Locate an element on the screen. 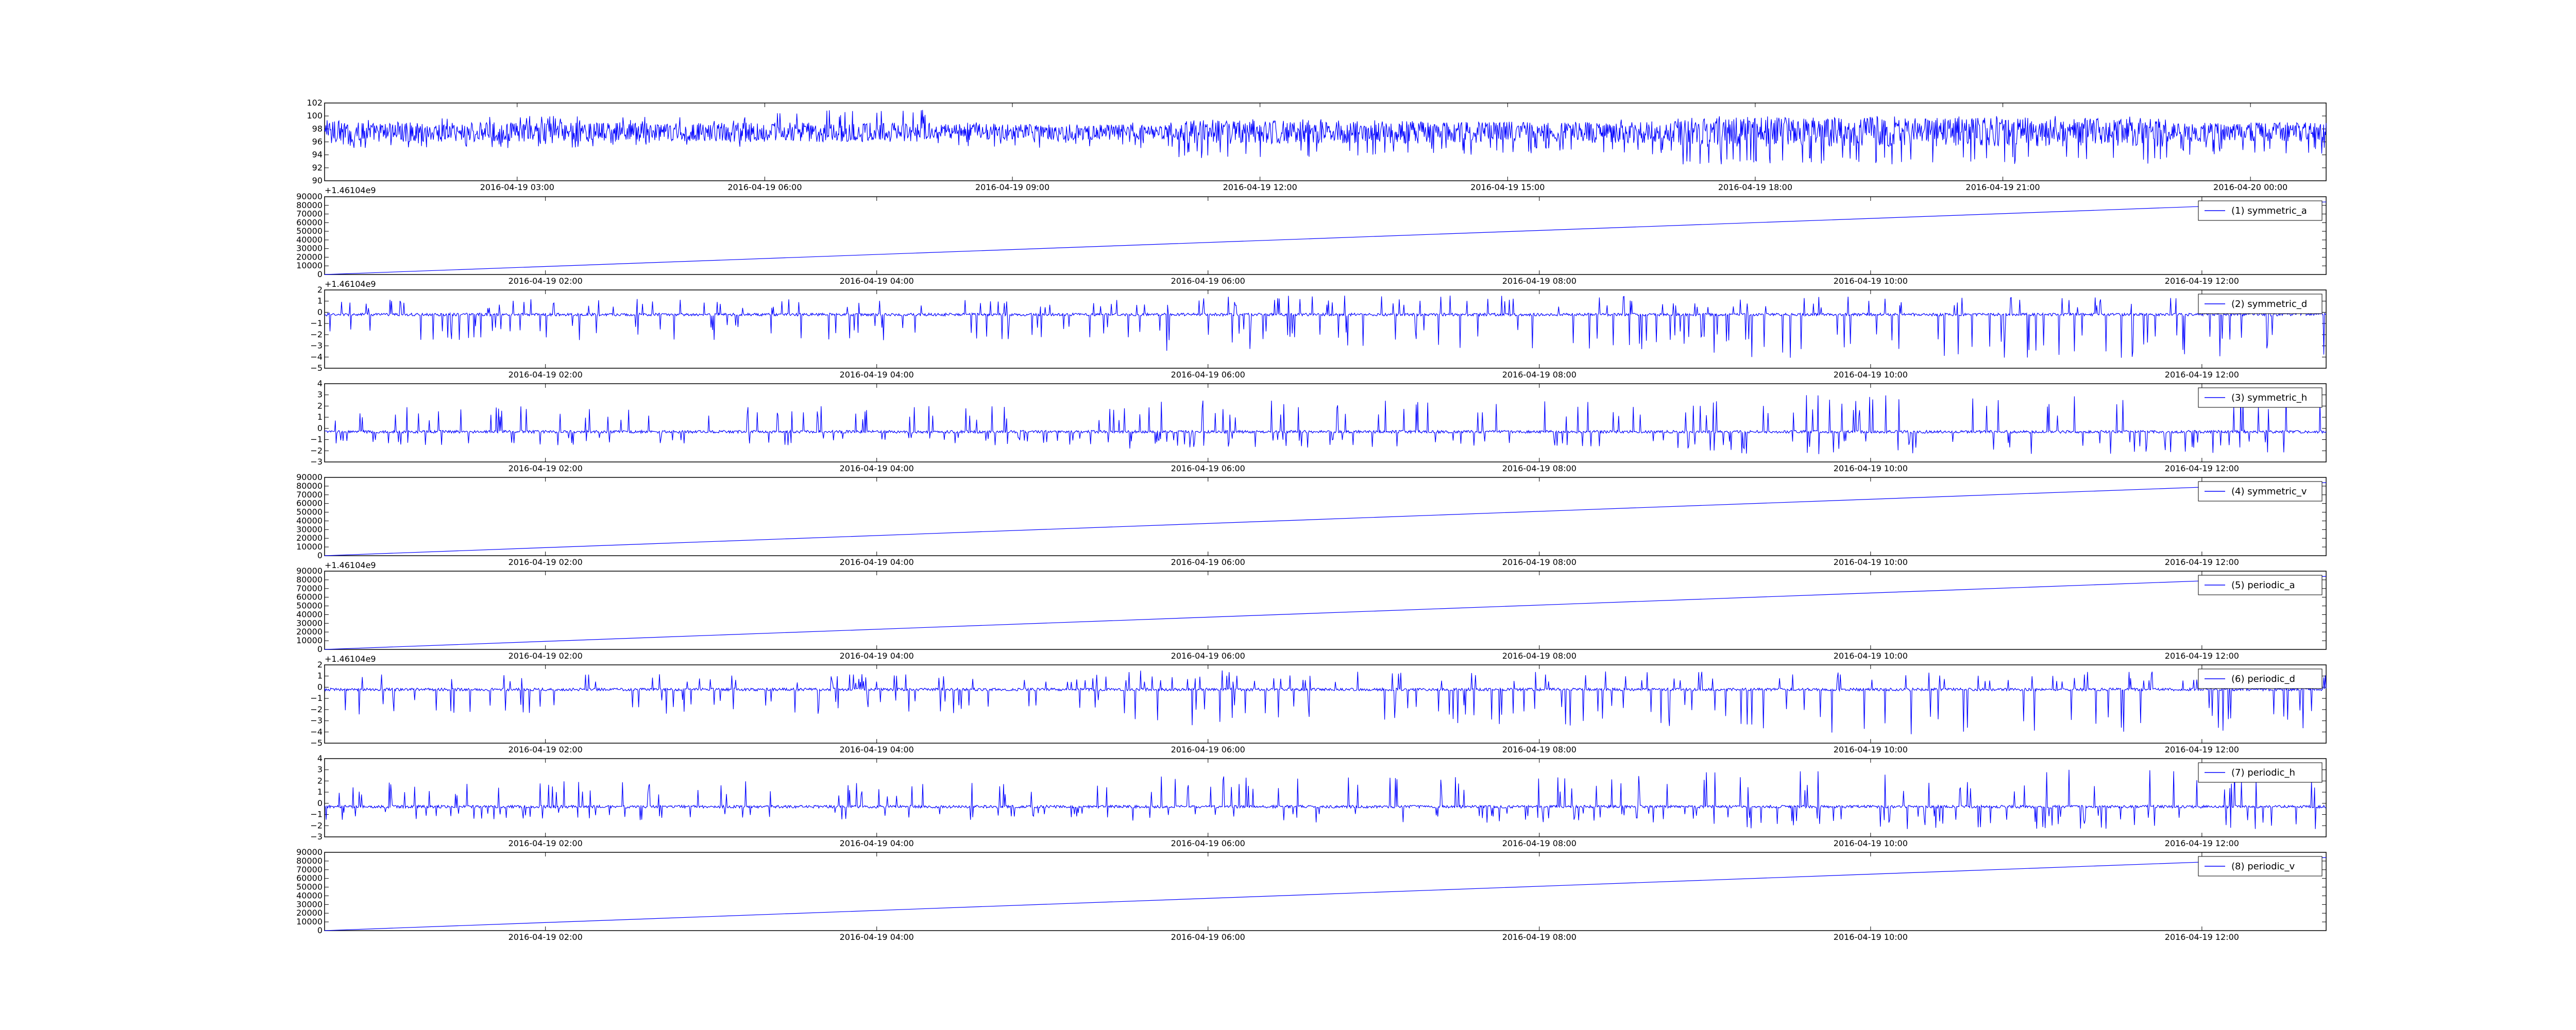 The image size is (2576, 1030). axis-offset-label: +1.46104e9 is located at coordinates (350, 565).